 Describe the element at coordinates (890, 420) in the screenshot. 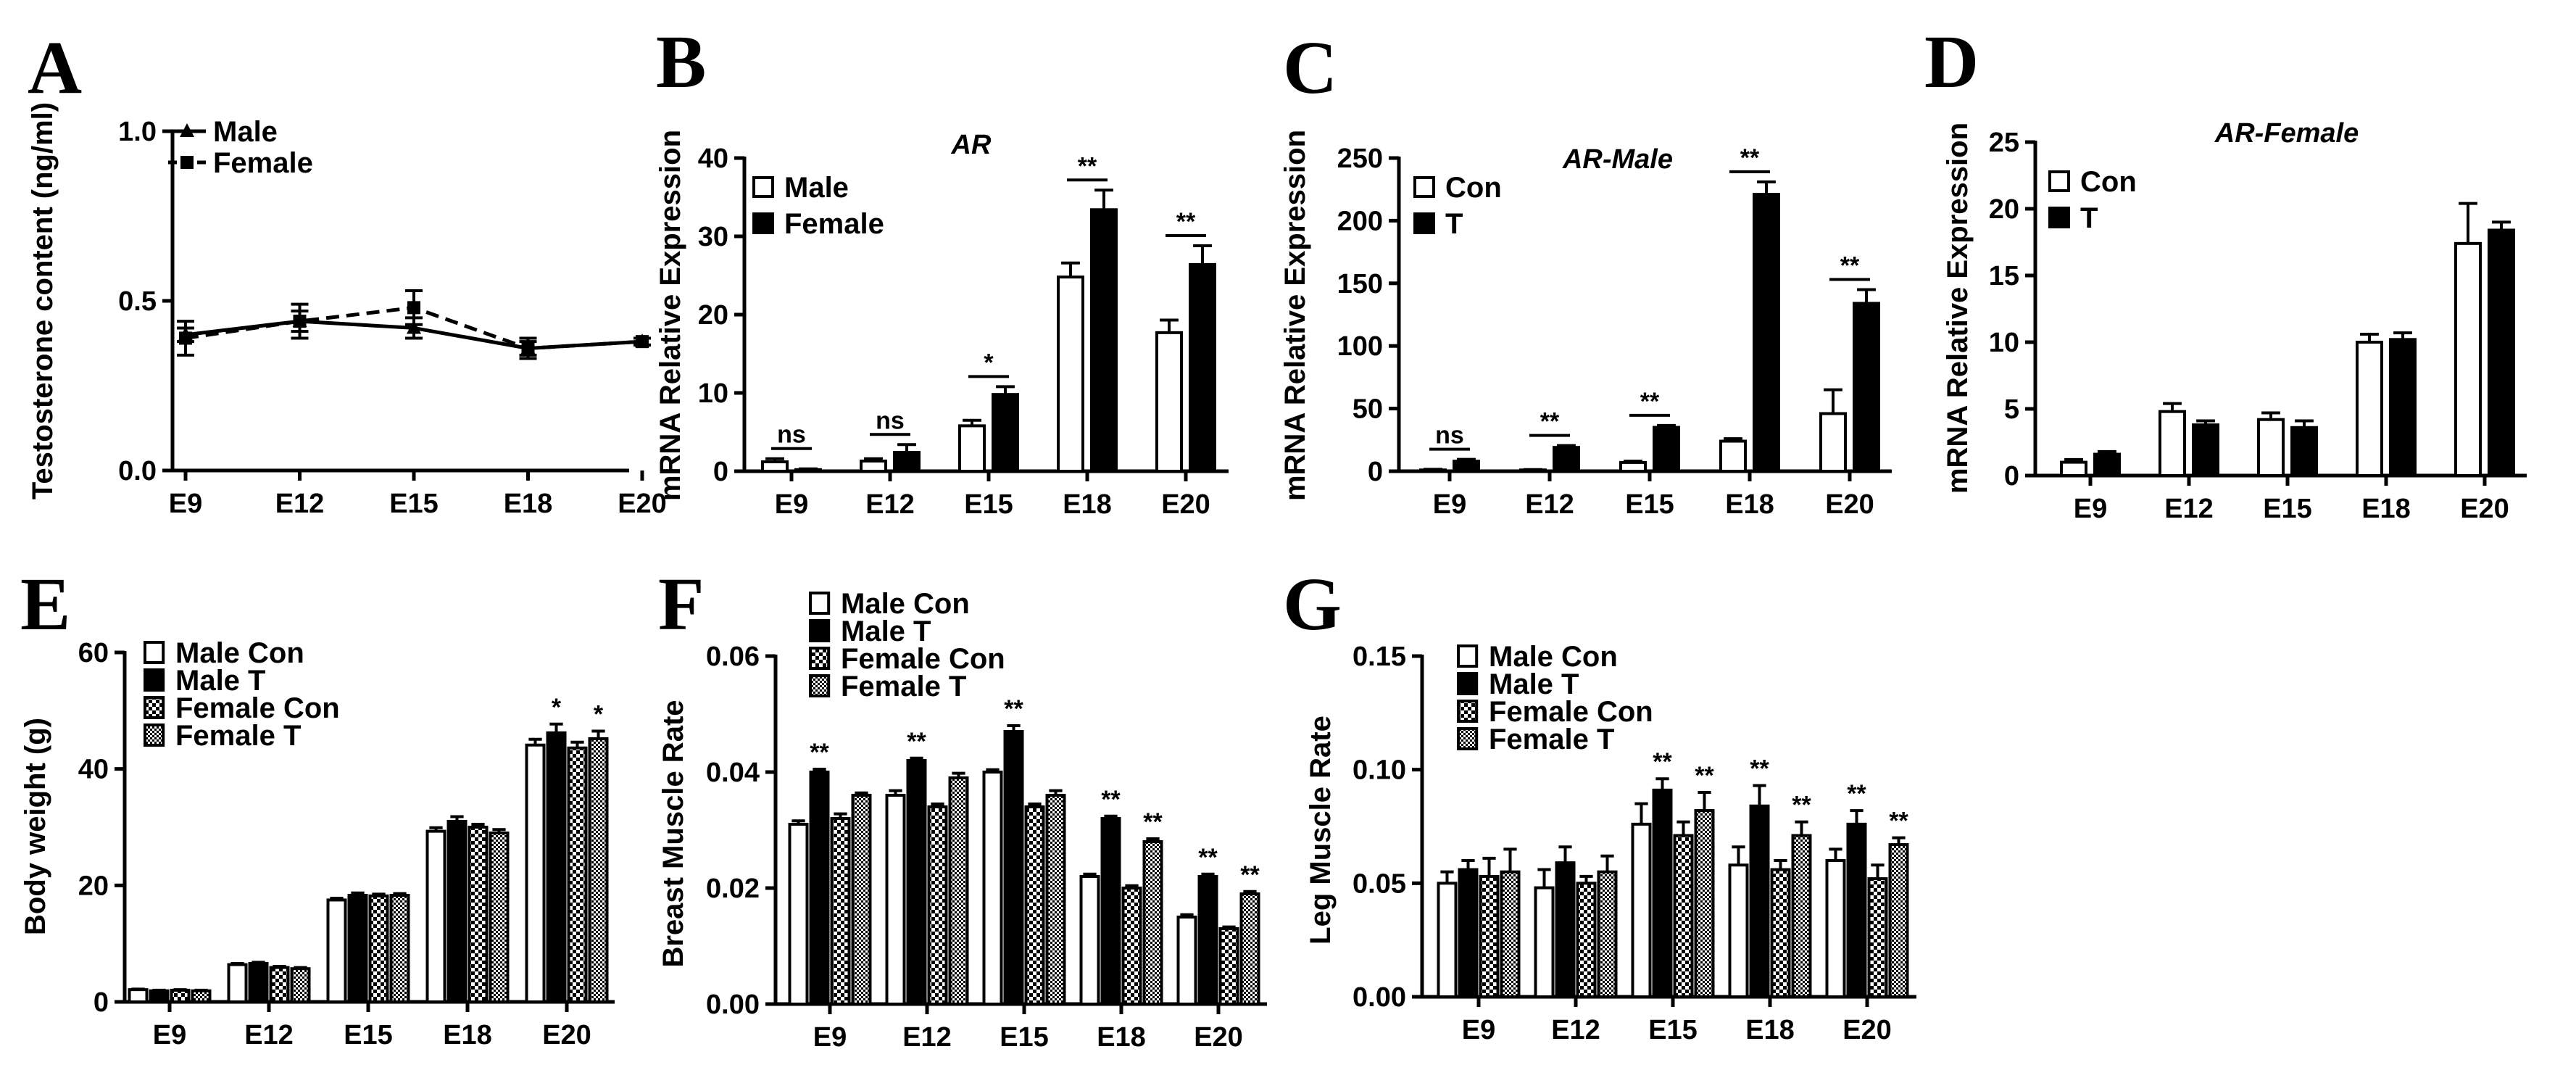

I see `significance-label: ns` at that location.